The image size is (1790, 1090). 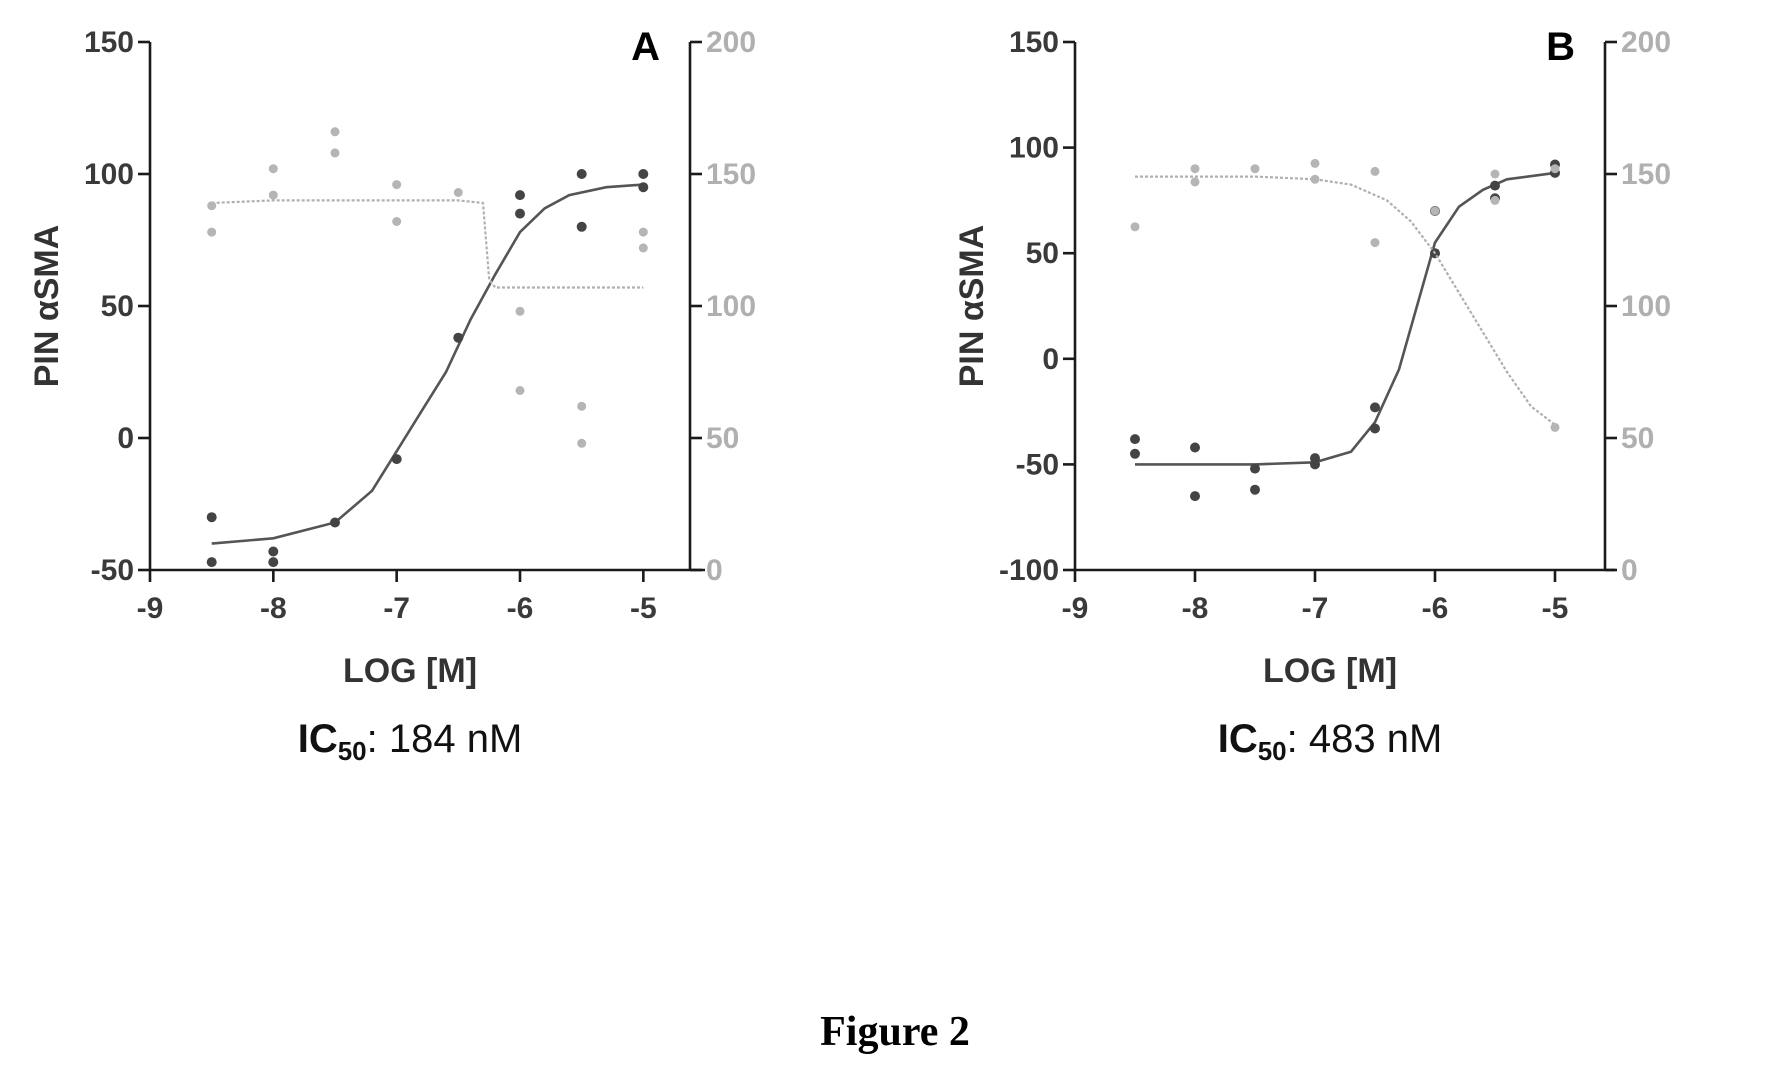 What do you see at coordinates (645, 47) in the screenshot?
I see `panel-letter-a: A` at bounding box center [645, 47].